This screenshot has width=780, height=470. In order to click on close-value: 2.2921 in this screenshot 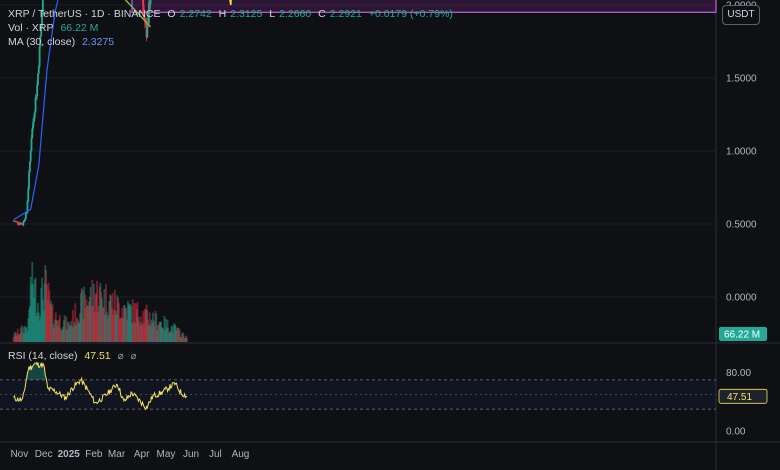, I will do `click(345, 14)`.